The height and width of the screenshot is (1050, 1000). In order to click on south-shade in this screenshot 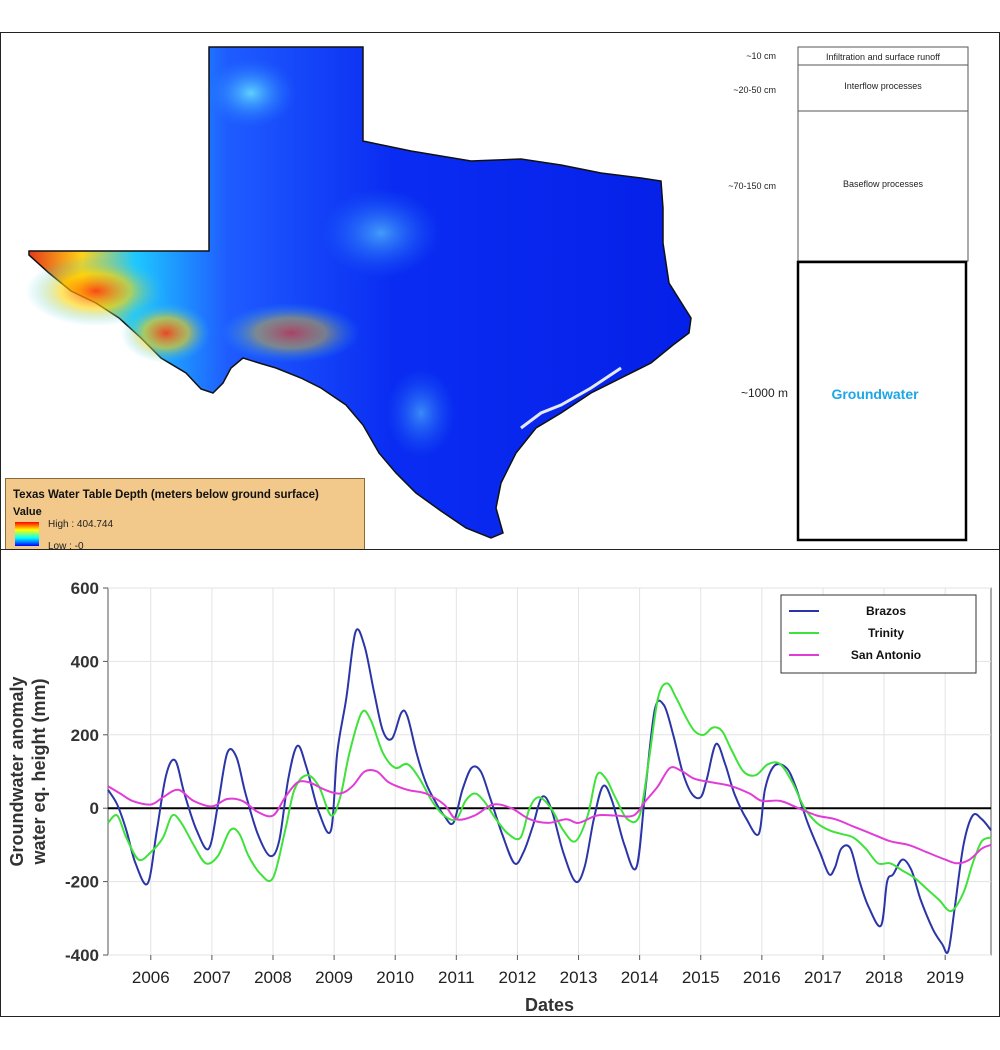, I will do `click(421, 413)`.